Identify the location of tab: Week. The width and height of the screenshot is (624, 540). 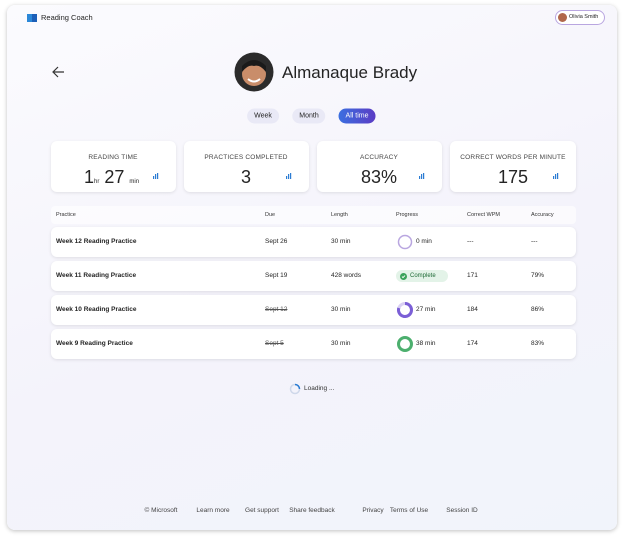
(263, 116).